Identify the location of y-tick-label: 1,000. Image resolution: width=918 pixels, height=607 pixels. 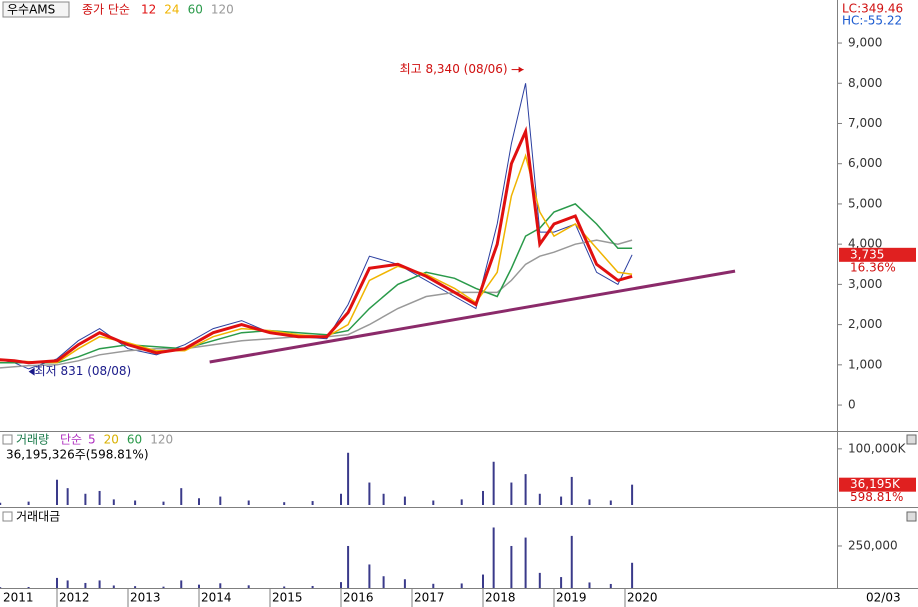
(865, 364).